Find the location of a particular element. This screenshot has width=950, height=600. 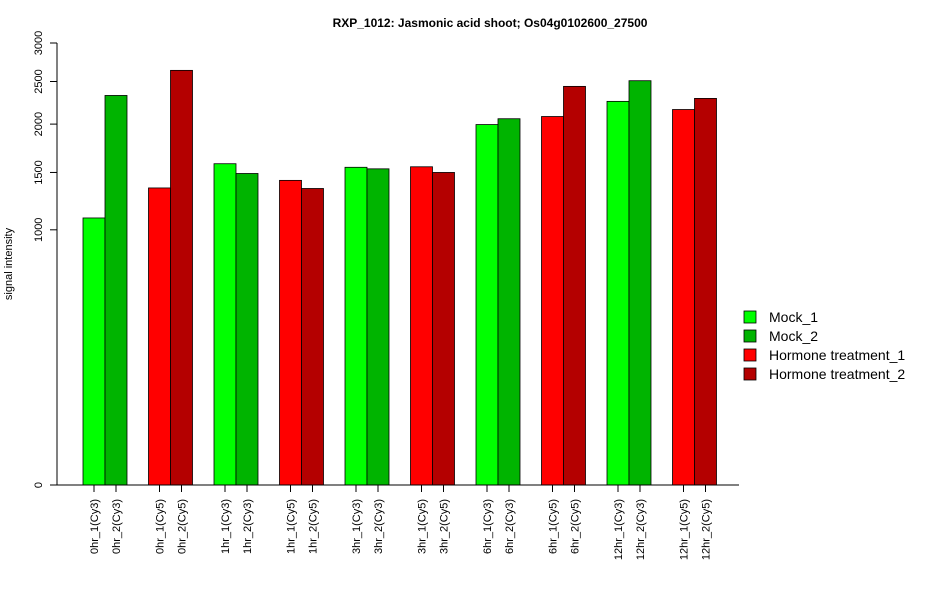

bar-3hr_2(Cy3) is located at coordinates (378, 327).